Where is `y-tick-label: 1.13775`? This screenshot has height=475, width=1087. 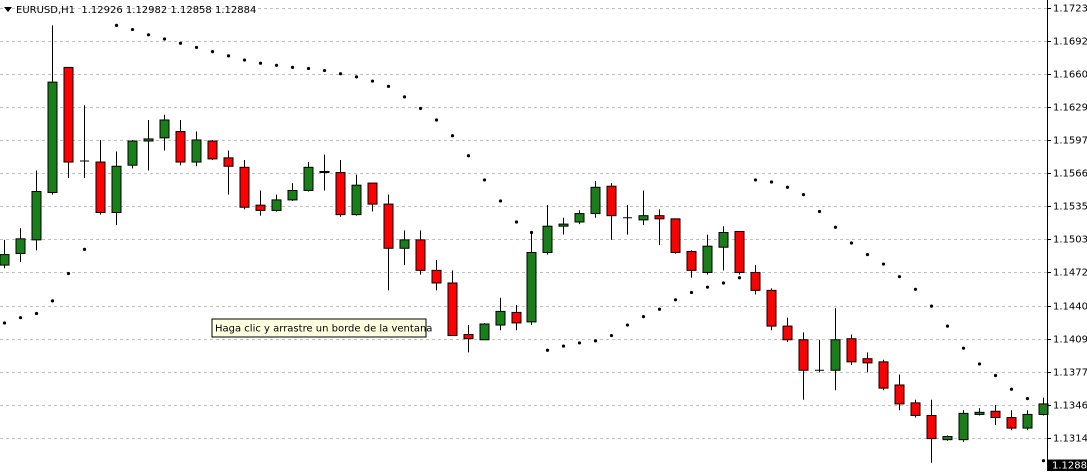
y-tick-label: 1.13775 is located at coordinates (1070, 373).